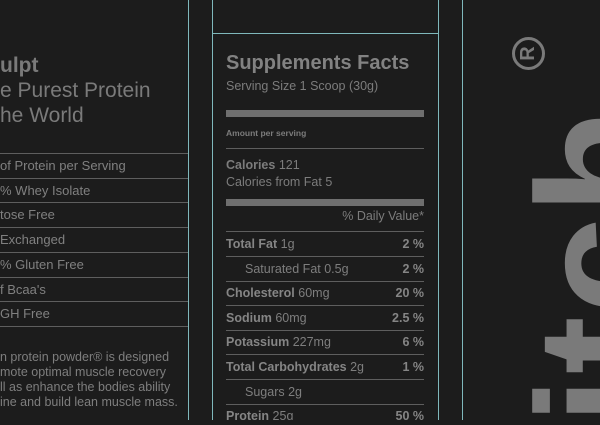 Image resolution: width=600 pixels, height=425 pixels. I want to click on calories-value: 121, so click(289, 165).